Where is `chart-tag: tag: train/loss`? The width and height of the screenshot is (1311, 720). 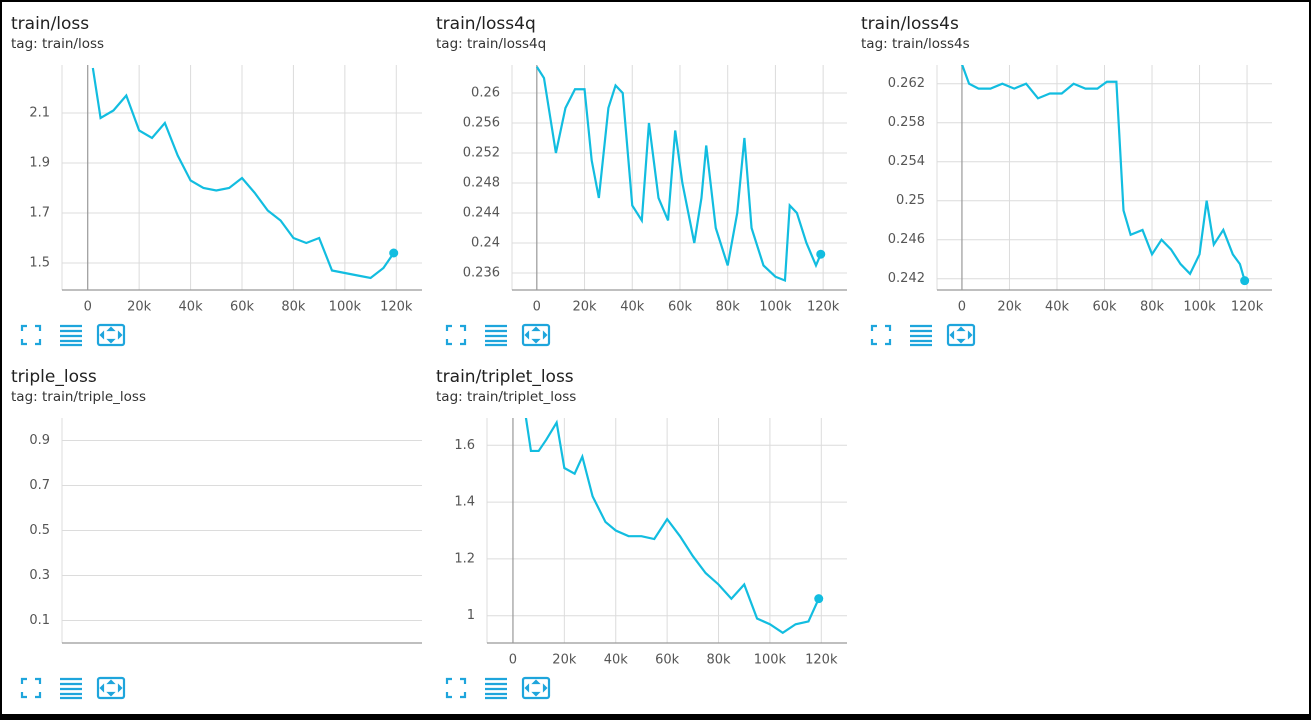 chart-tag: tag: train/loss is located at coordinates (57, 44).